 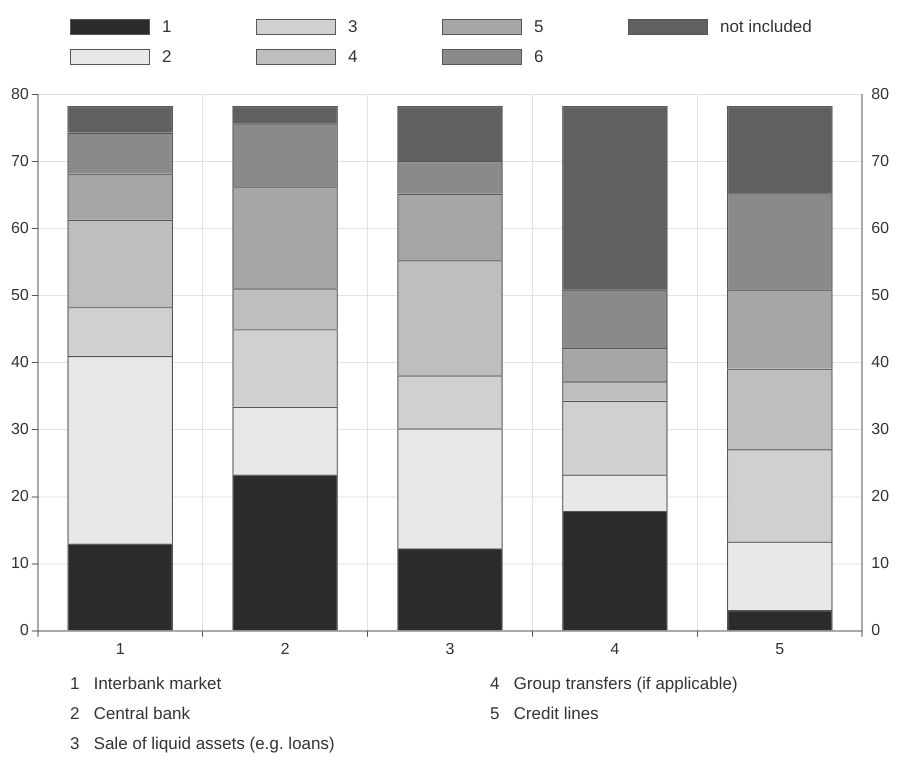 What do you see at coordinates (353, 27) in the screenshot?
I see `legend-label: 3` at bounding box center [353, 27].